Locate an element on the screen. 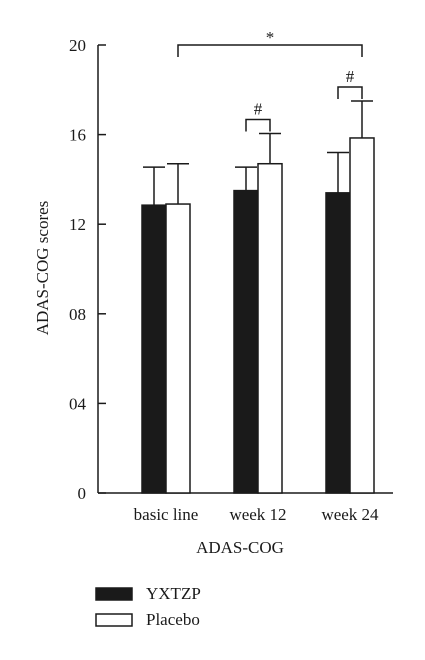  y-tick-label: 20 is located at coordinates (77, 45).